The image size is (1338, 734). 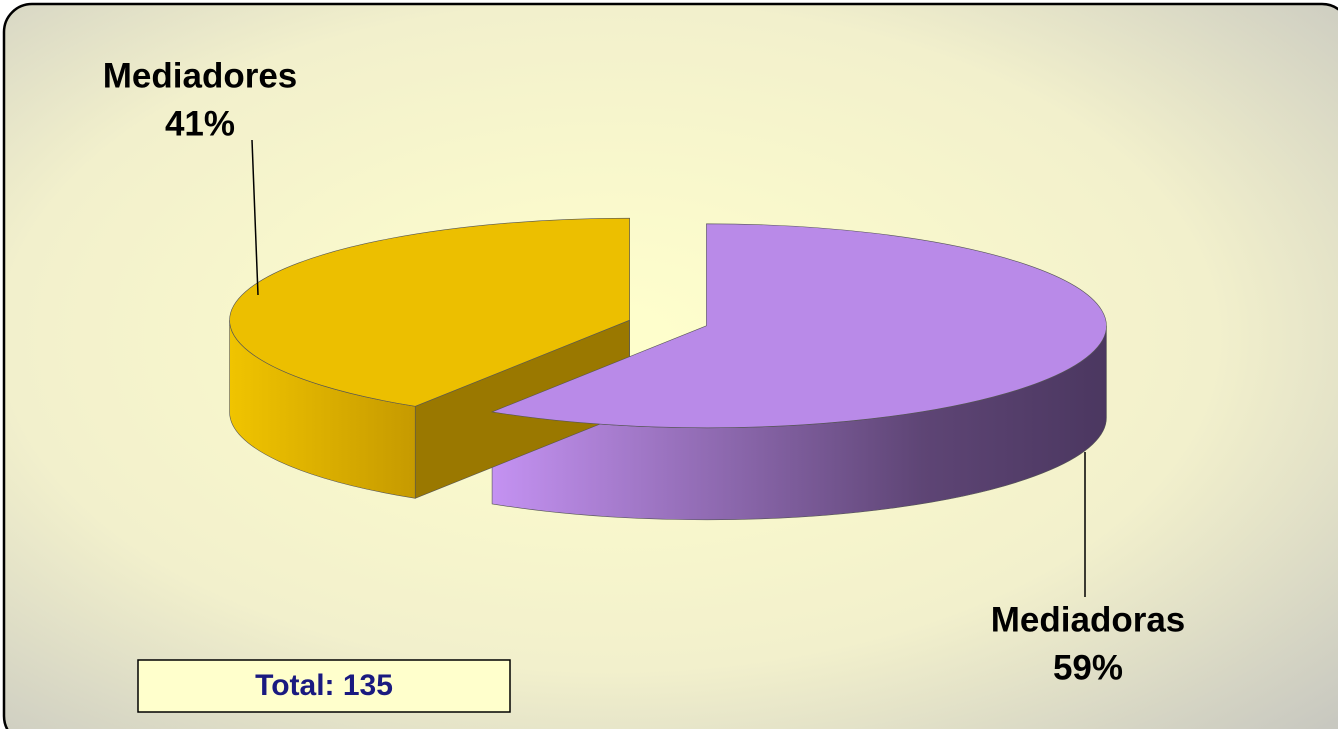 I want to click on value-label: 41%, so click(x=200, y=123).